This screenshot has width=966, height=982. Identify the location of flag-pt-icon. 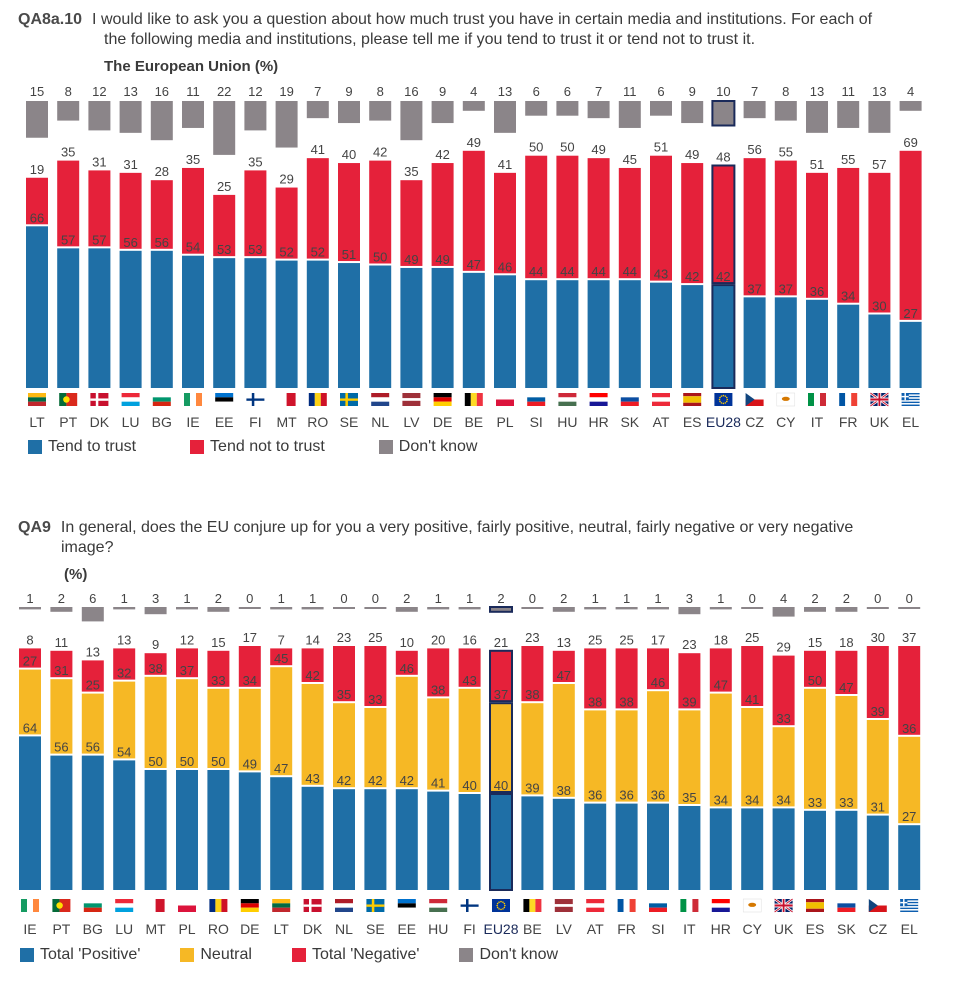
(61, 905).